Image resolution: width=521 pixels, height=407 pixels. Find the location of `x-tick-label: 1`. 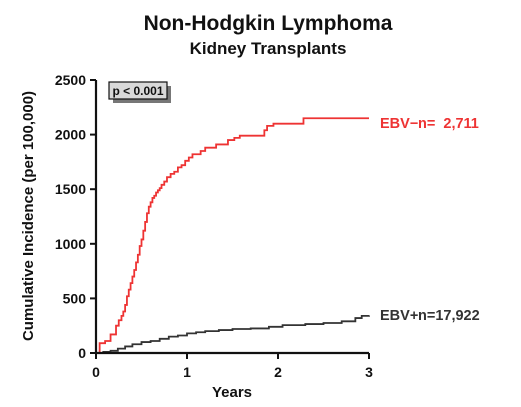

x-tick-label: 1 is located at coordinates (187, 372).